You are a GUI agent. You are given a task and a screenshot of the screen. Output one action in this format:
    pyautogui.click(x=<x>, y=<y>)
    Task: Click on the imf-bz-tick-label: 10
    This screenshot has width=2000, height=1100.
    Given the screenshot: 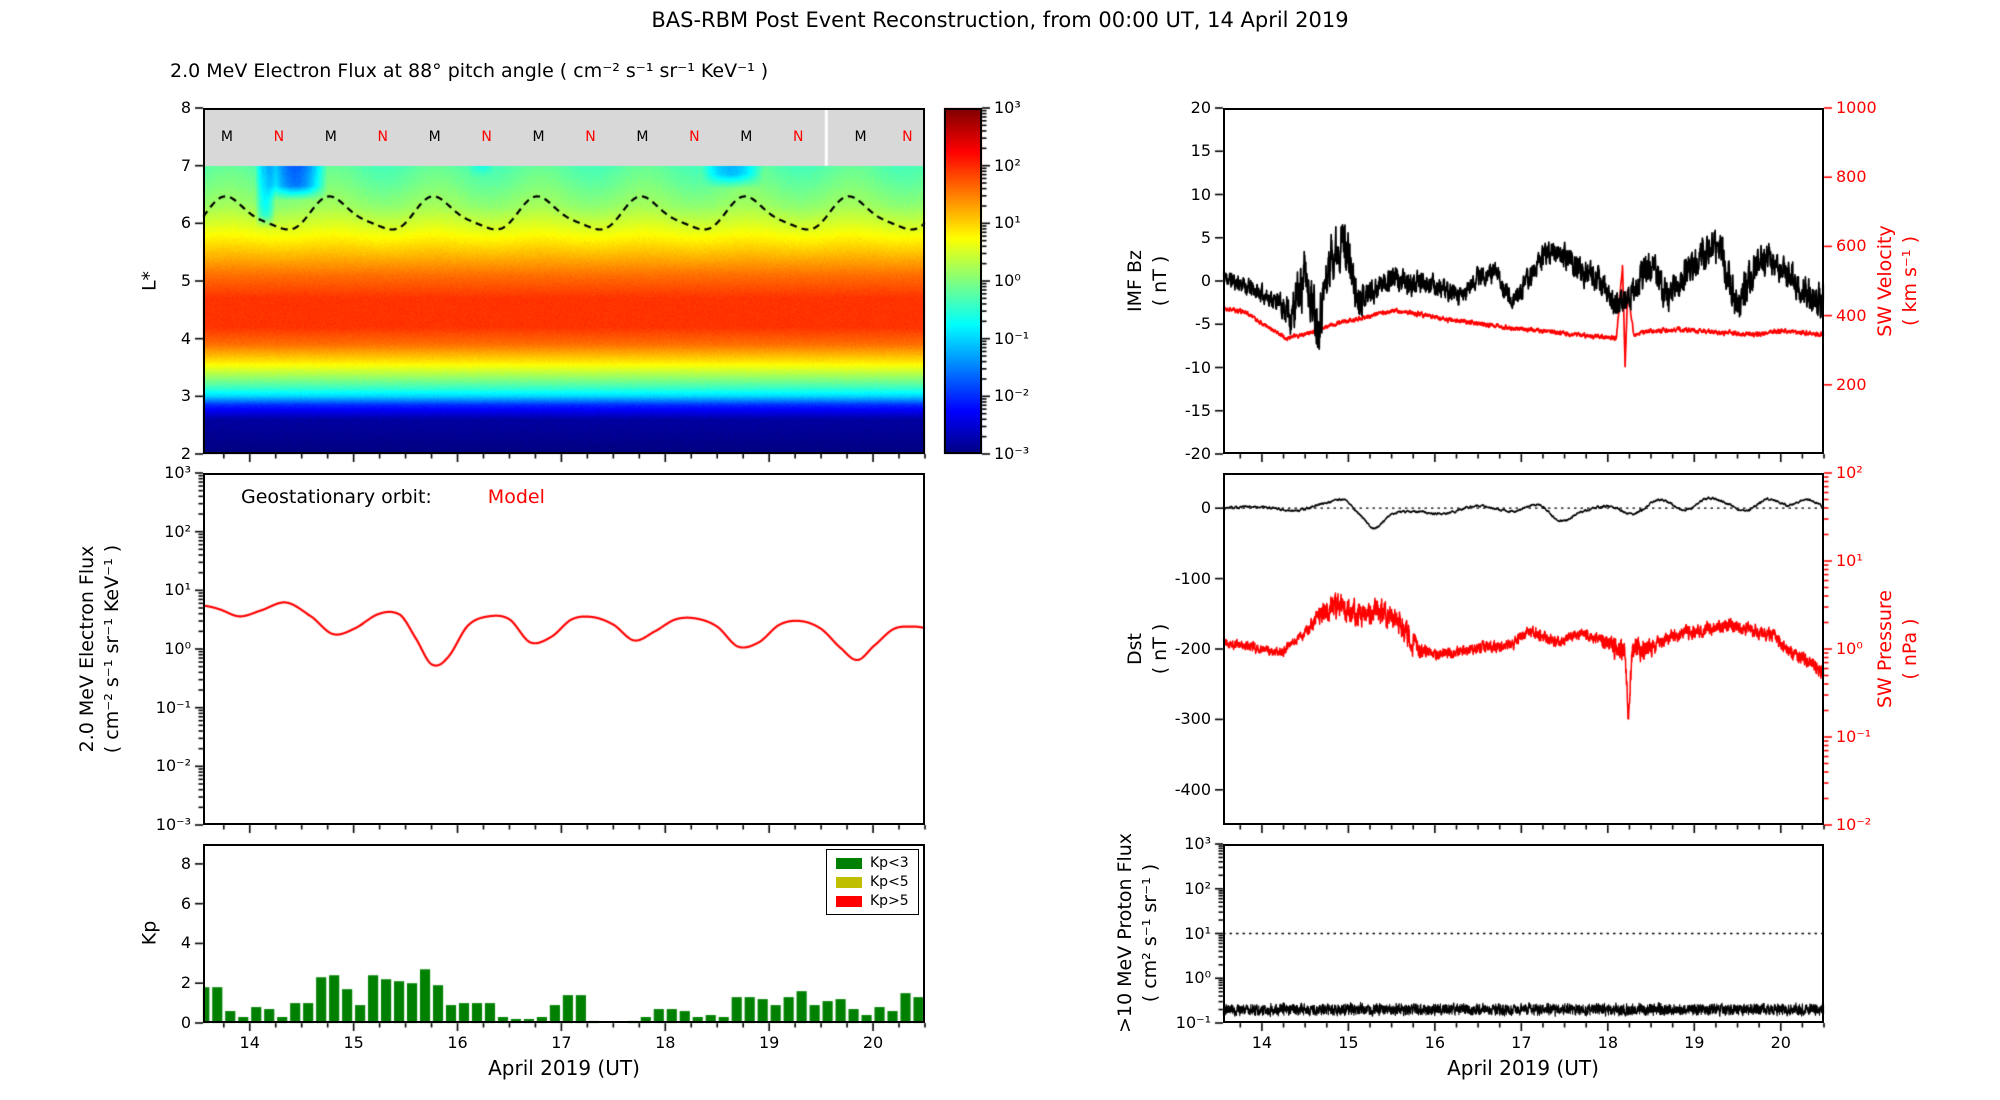 What is the action you would take?
    pyautogui.click(x=1200, y=194)
    